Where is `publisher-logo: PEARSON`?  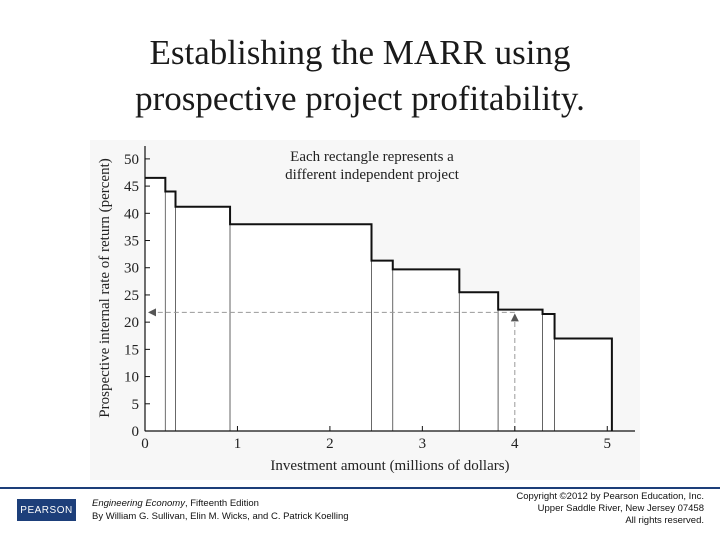 publisher-logo: PEARSON is located at coordinates (46, 510).